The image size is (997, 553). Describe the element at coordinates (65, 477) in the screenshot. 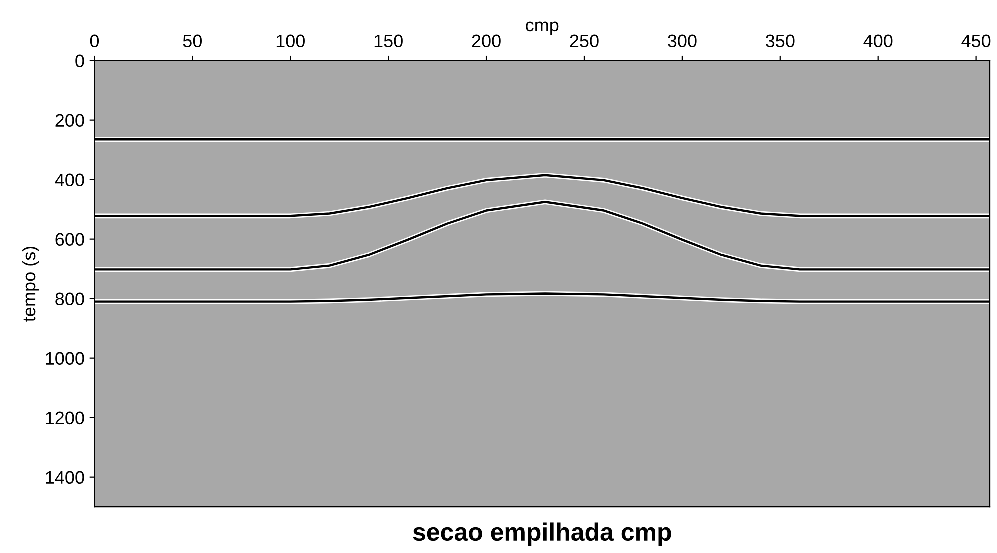

I see `y-tick-label: 1400` at that location.